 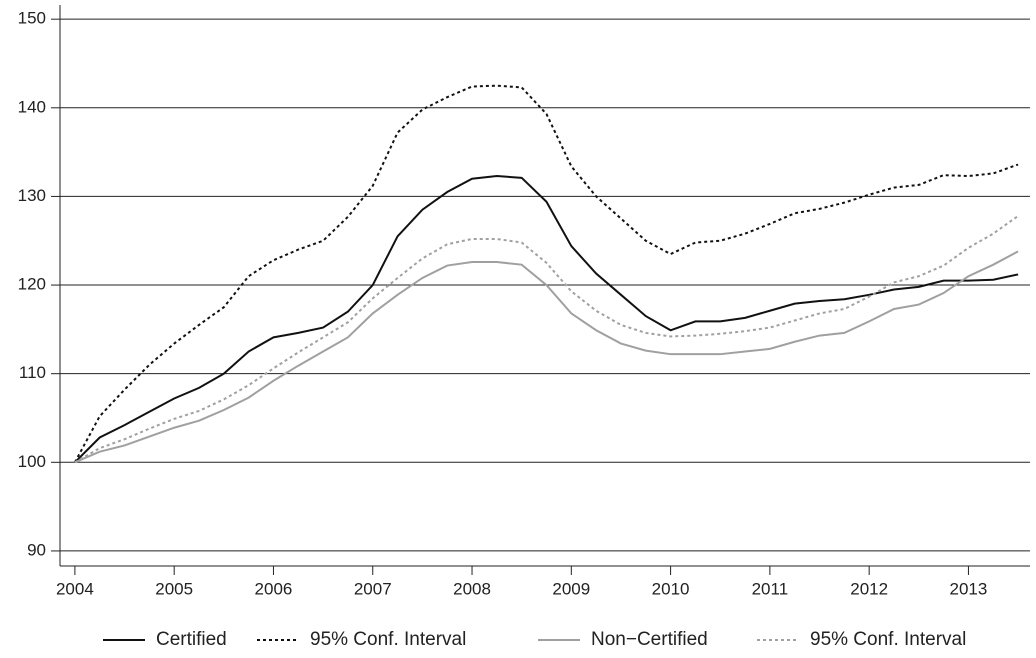 What do you see at coordinates (32, 106) in the screenshot?
I see `y-tick-label: 140` at bounding box center [32, 106].